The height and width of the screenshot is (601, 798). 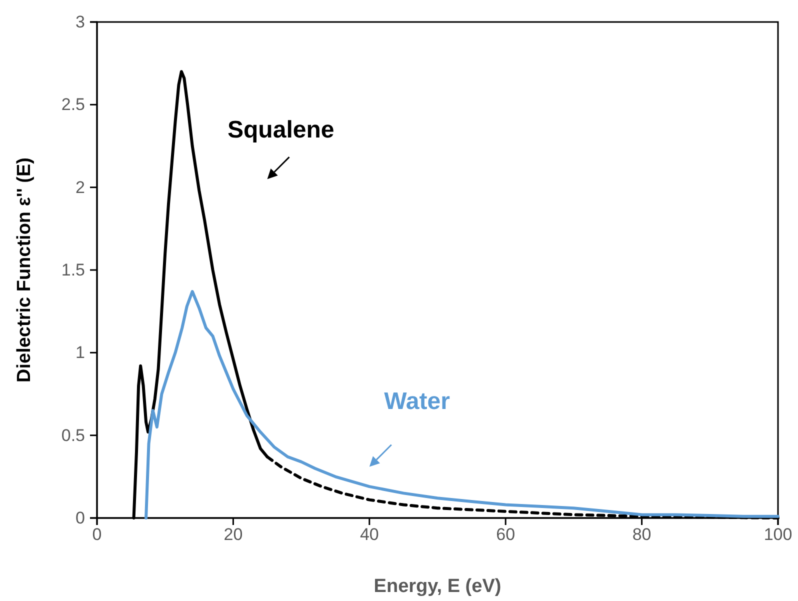 I want to click on y-tick-label: 0.5, so click(x=73, y=435).